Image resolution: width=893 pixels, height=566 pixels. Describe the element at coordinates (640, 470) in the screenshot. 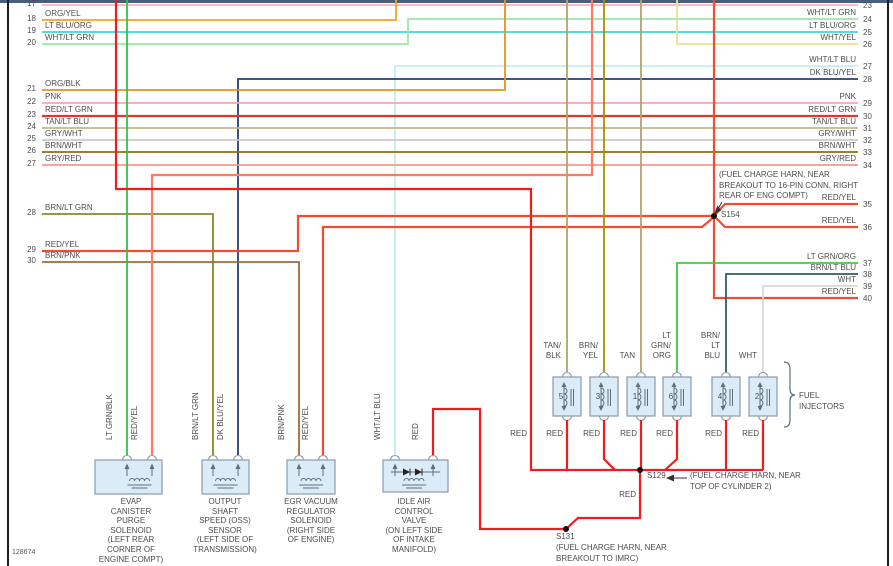

I see `splice-s129` at that location.